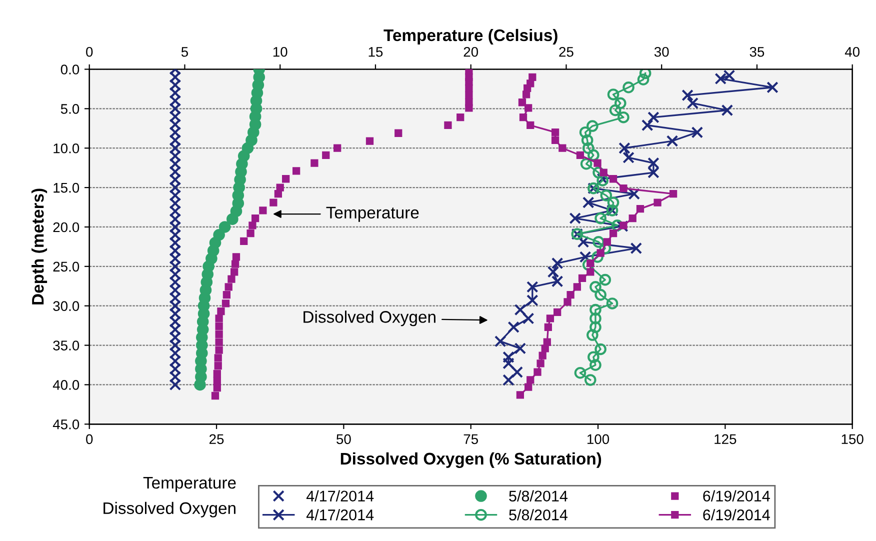 The image size is (876, 541). What do you see at coordinates (372, 214) in the screenshot?
I see `annotation: Temperature` at bounding box center [372, 214].